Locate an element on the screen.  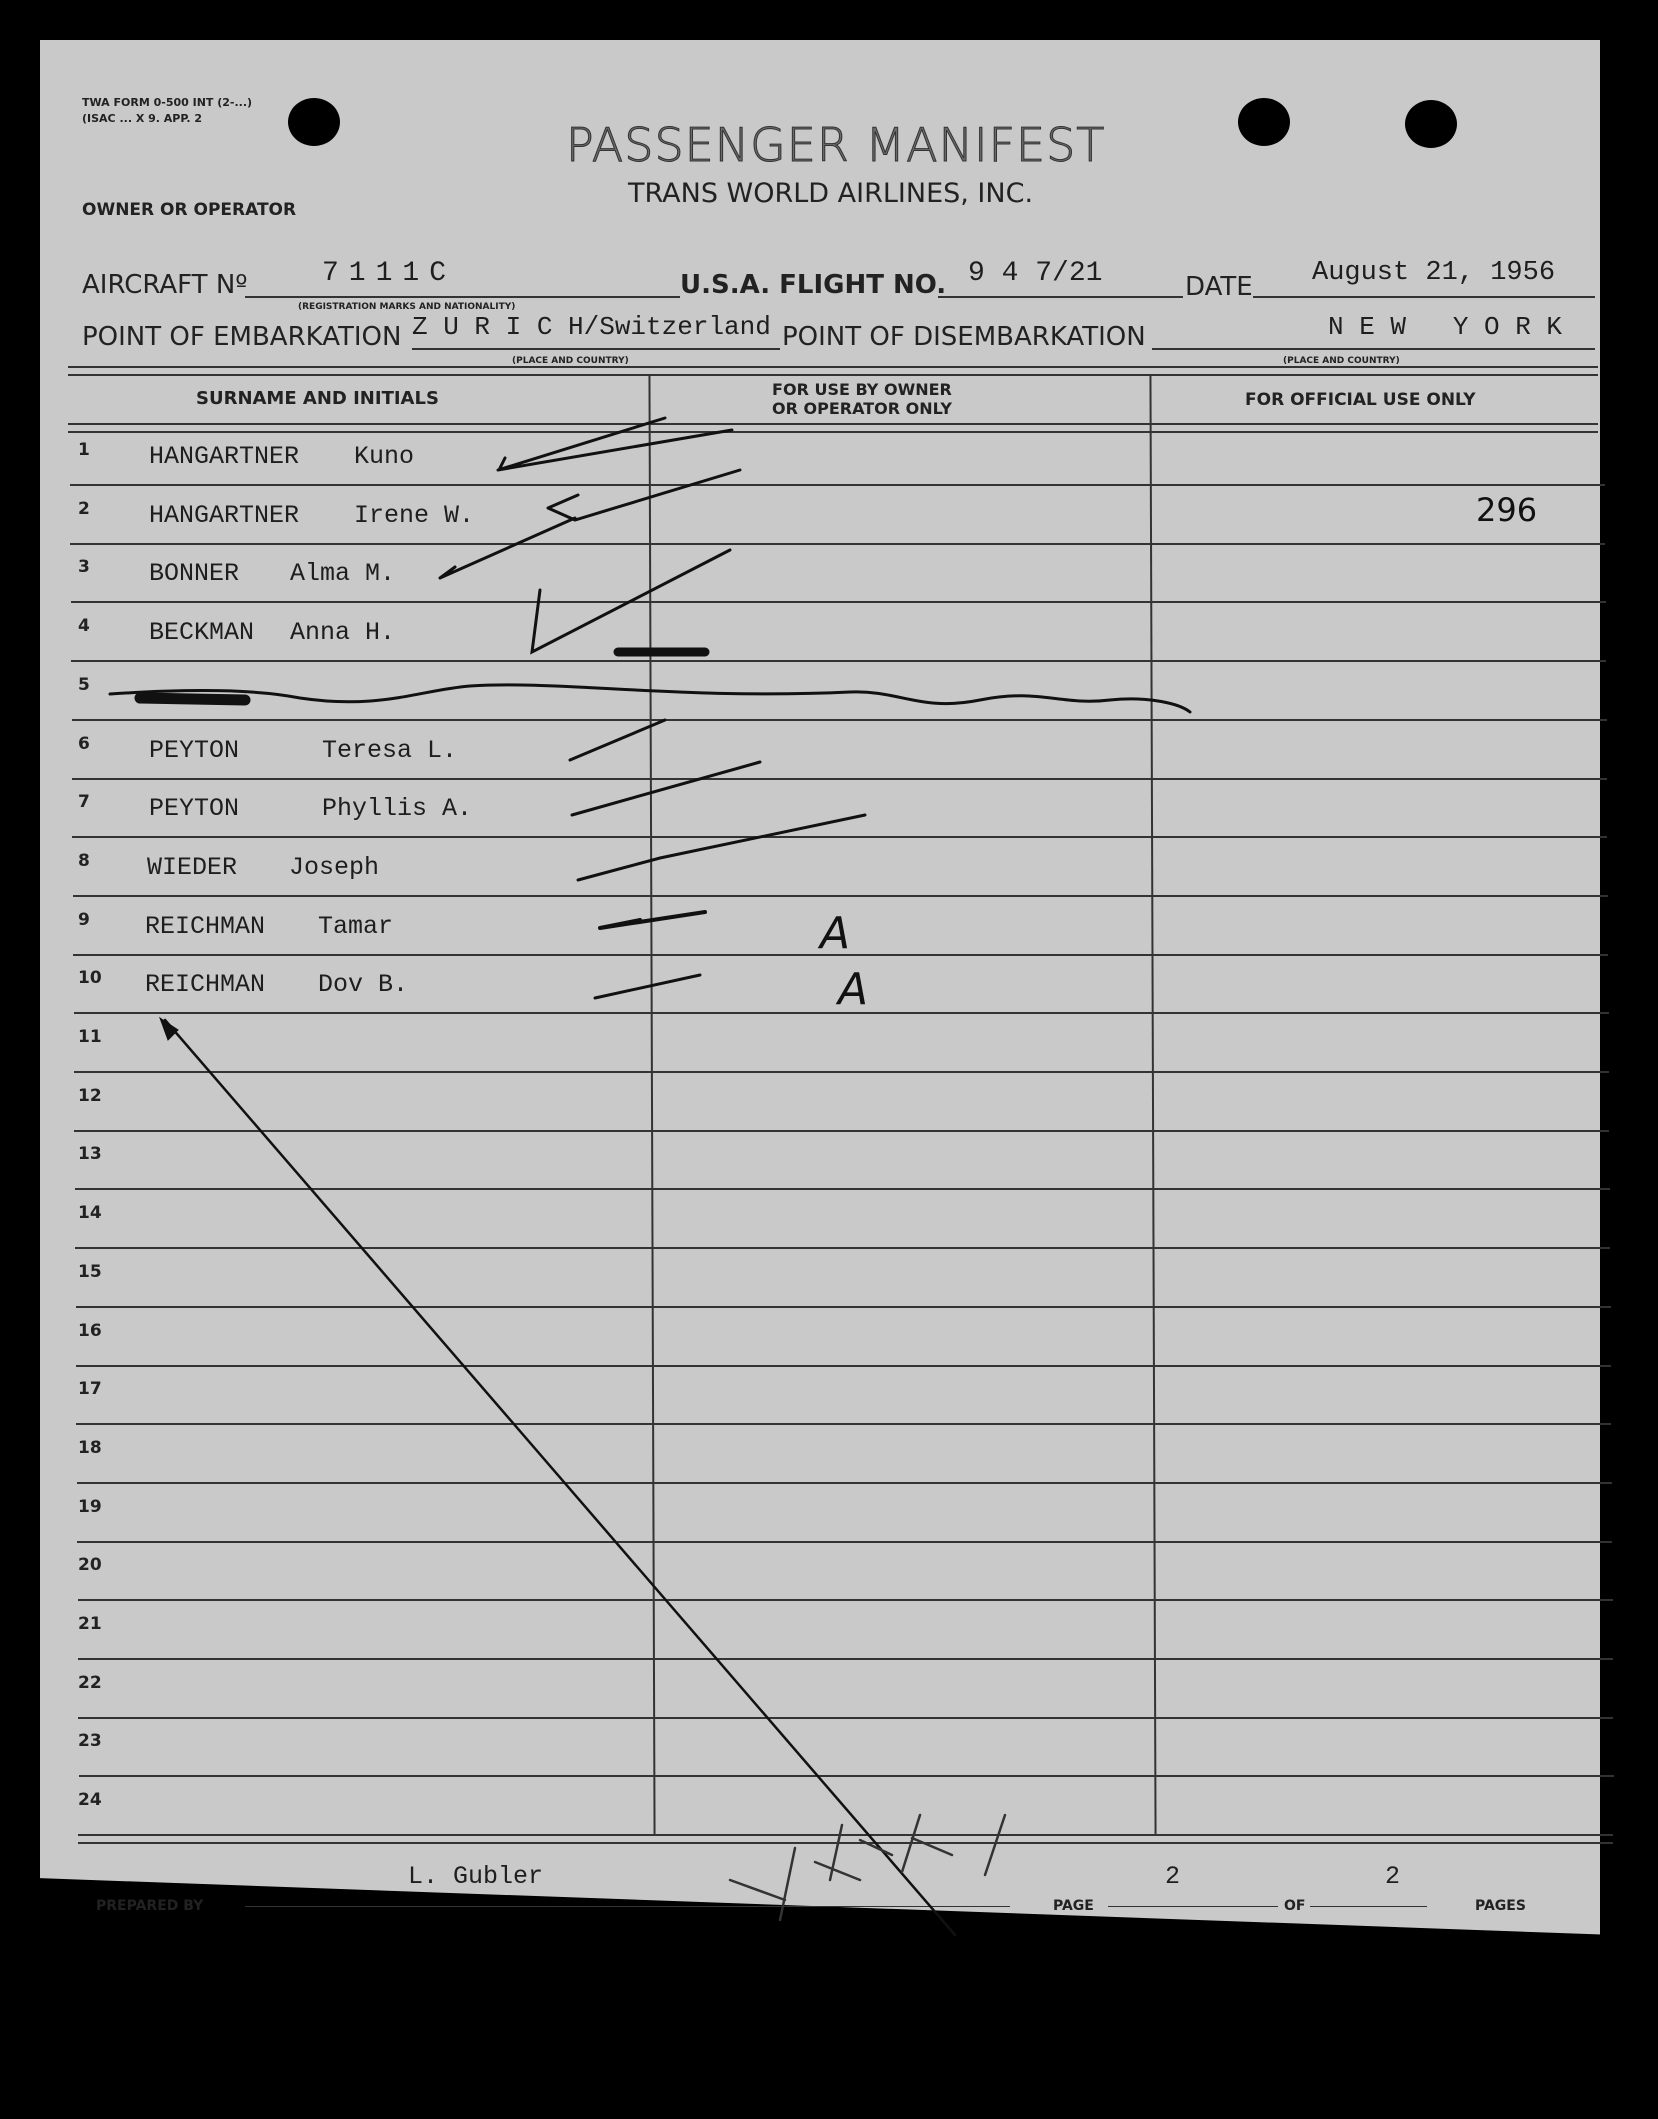
passenger-surname: BONNER is located at coordinates (194, 574).